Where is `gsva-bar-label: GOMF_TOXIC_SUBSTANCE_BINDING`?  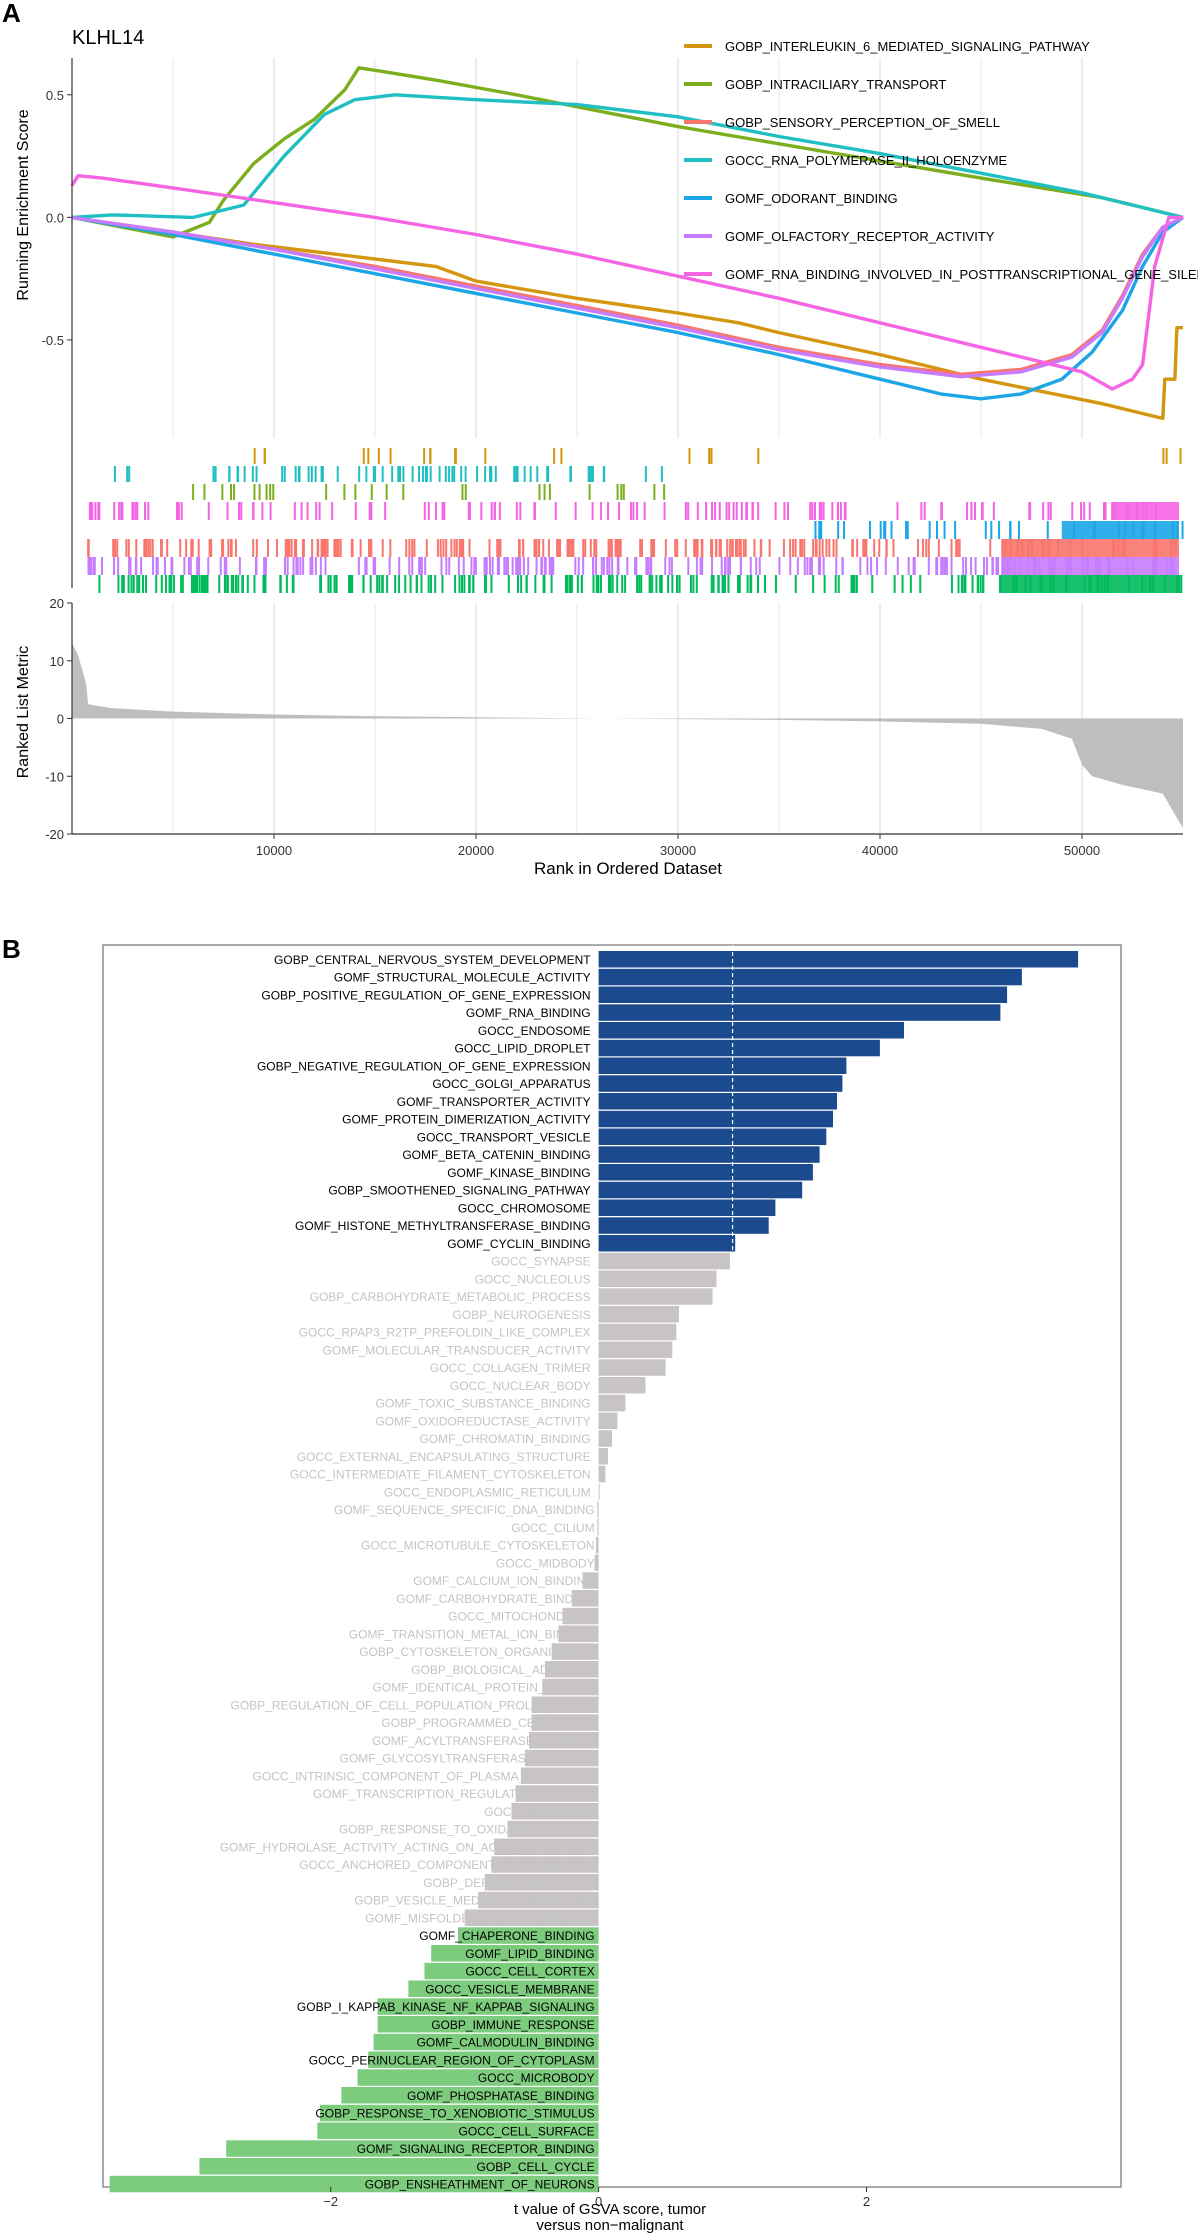
gsva-bar-label: GOMF_TOXIC_SUBSTANCE_BINDING is located at coordinates (483, 1404).